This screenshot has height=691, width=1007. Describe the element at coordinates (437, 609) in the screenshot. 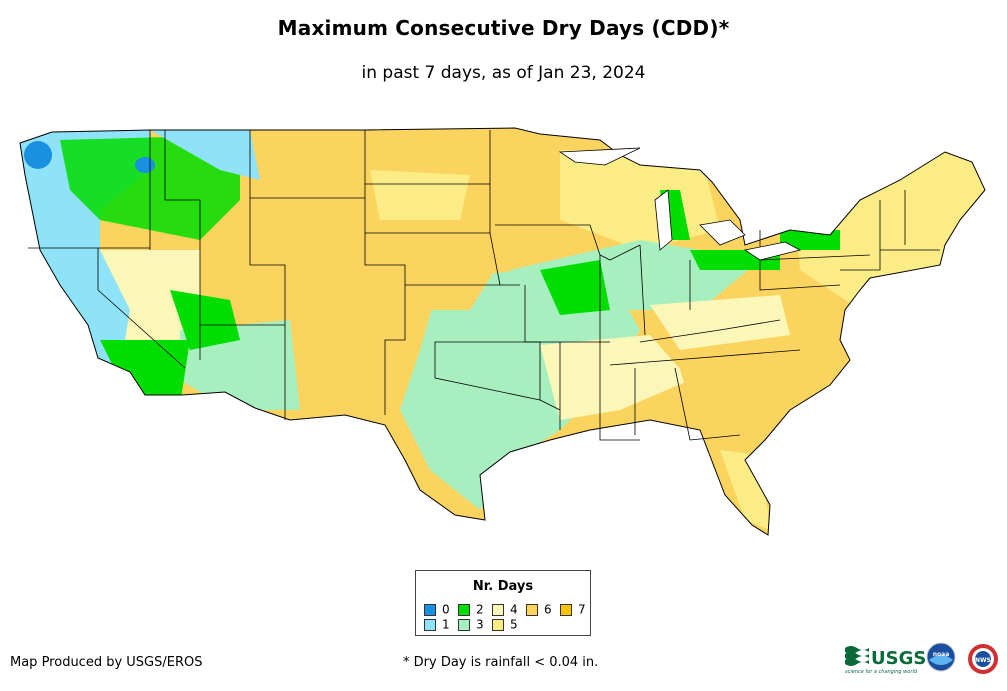

I see `legend-item-0: 0` at that location.